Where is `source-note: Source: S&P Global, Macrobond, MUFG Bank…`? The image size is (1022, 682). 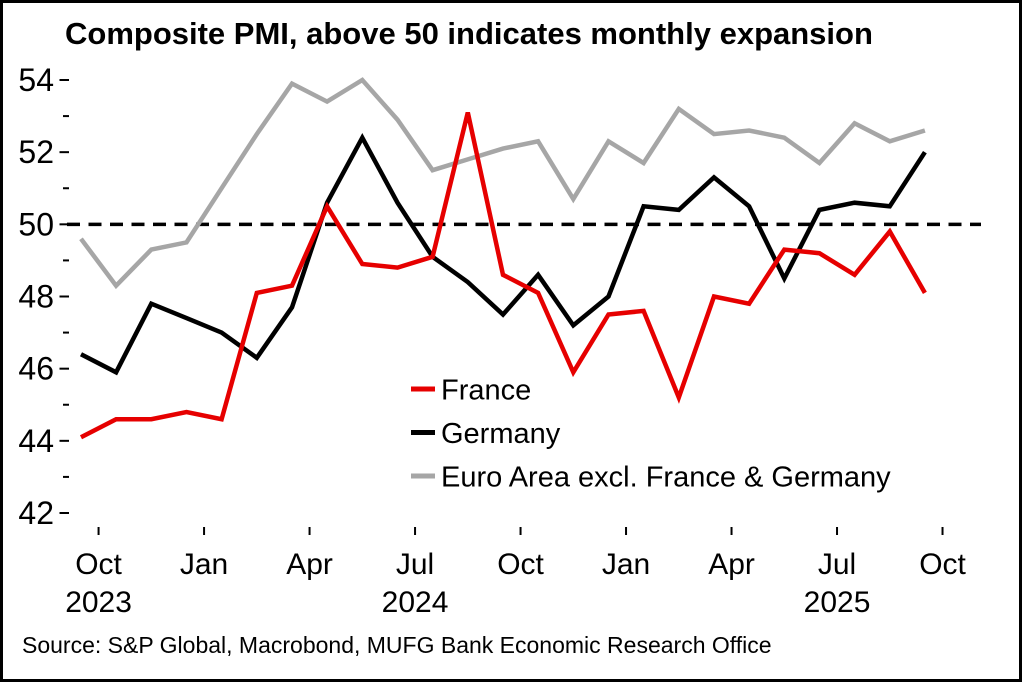
source-note: Source: S&P Global, Macrobond, MUFG Bank… is located at coordinates (397, 645).